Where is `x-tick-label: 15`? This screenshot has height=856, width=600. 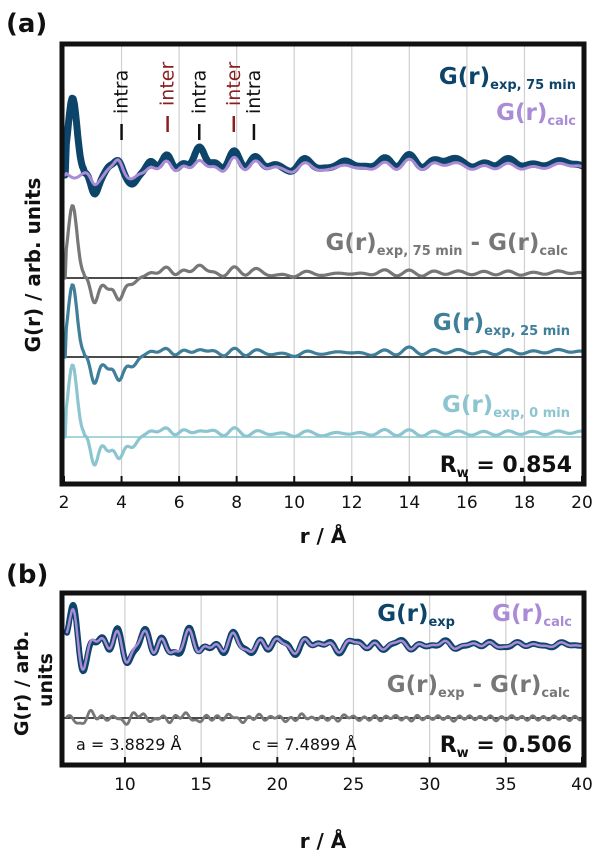 x-tick-label: 15 is located at coordinates (201, 785).